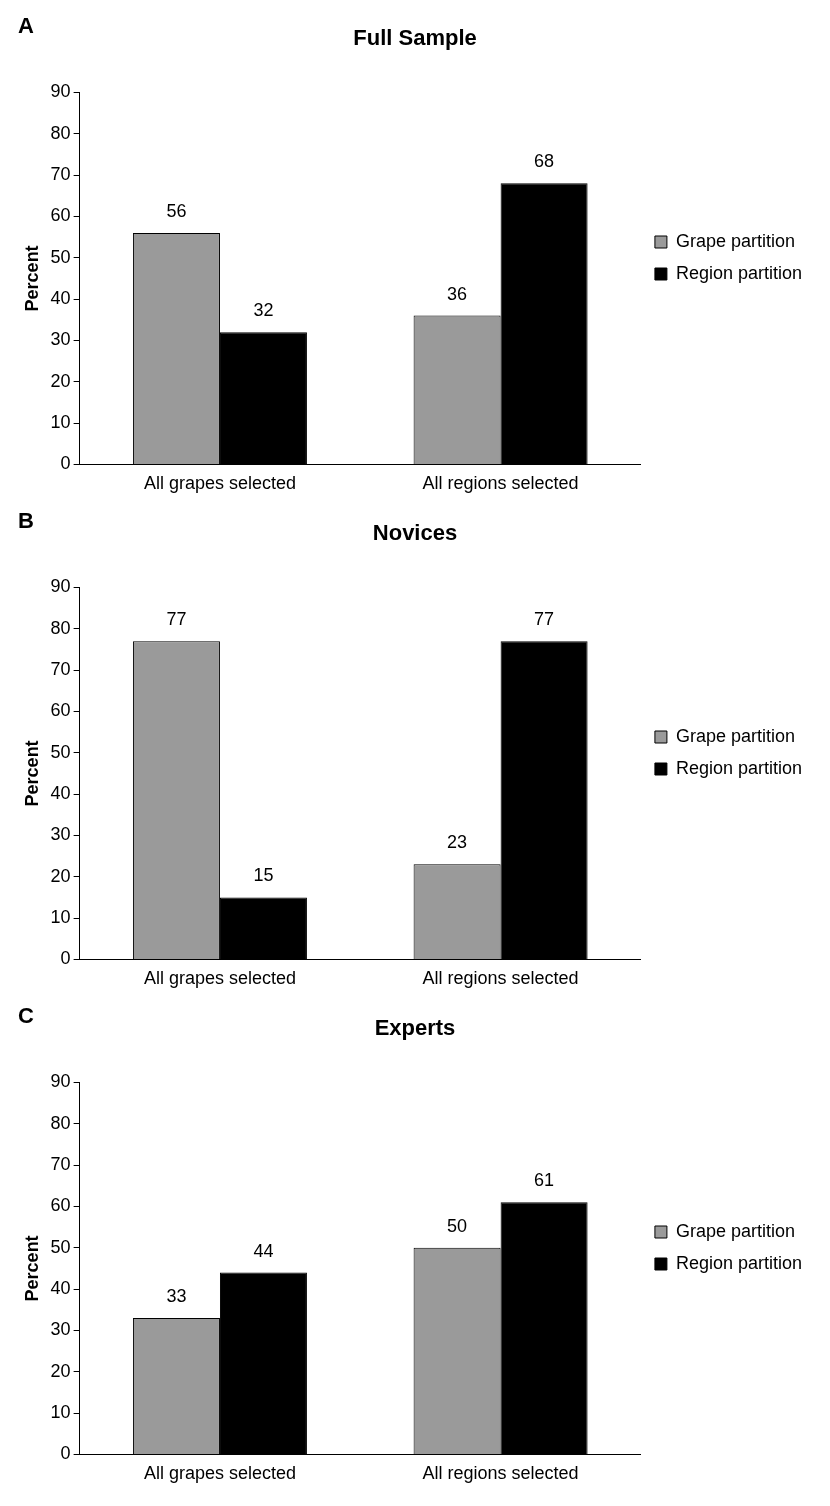  I want to click on chart-title: Novices, so click(415, 533).